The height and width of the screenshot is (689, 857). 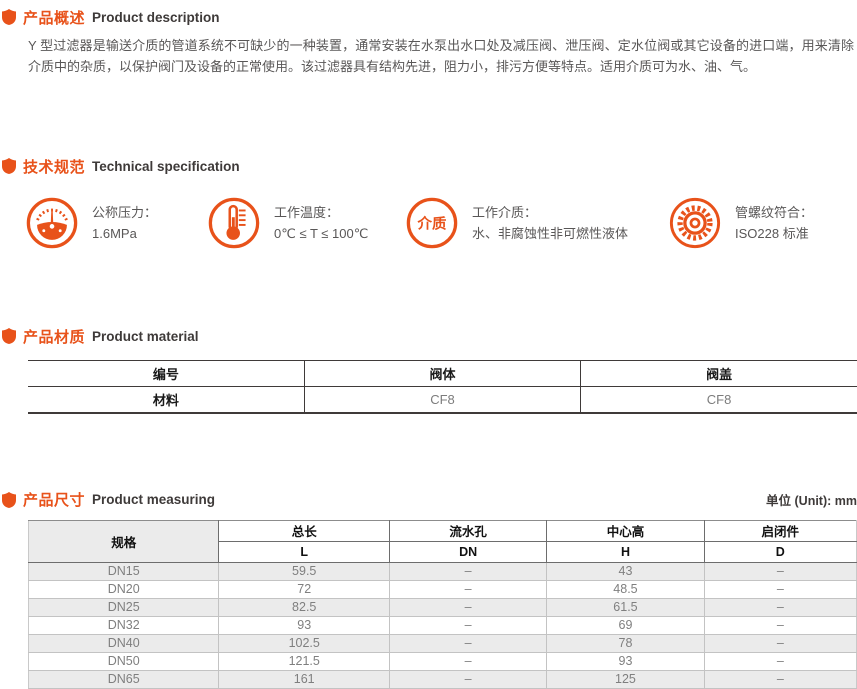 I want to click on table-cell: 78, so click(x=625, y=643).